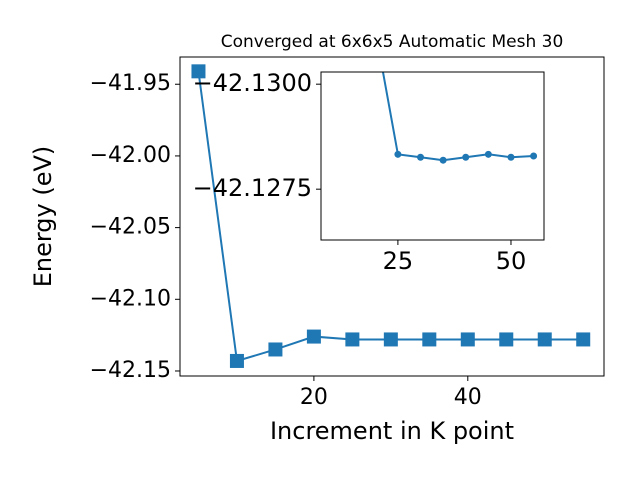 Image resolution: width=640 pixels, height=480 pixels. What do you see at coordinates (392, 431) in the screenshot?
I see `x-axis-label: Increment in K point` at bounding box center [392, 431].